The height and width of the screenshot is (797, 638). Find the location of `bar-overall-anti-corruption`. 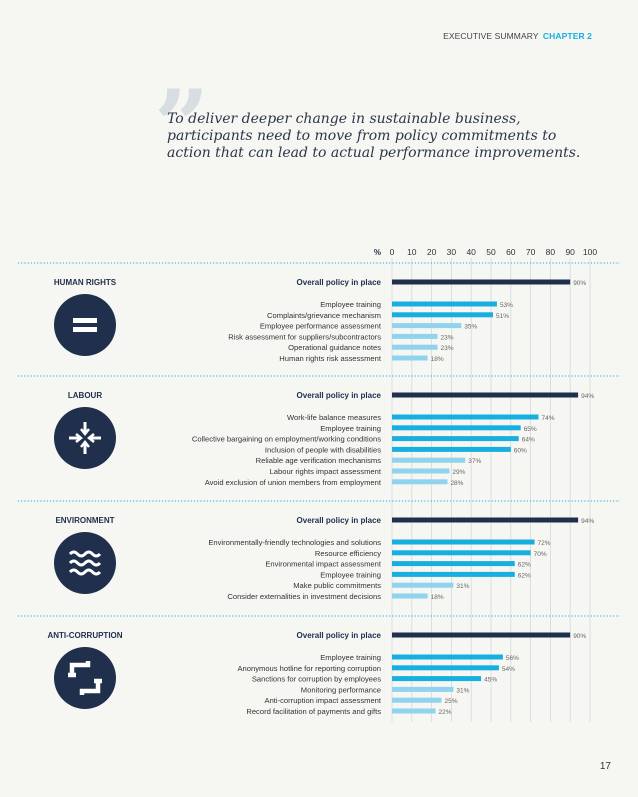

bar-overall-anti-corruption is located at coordinates (481, 635).